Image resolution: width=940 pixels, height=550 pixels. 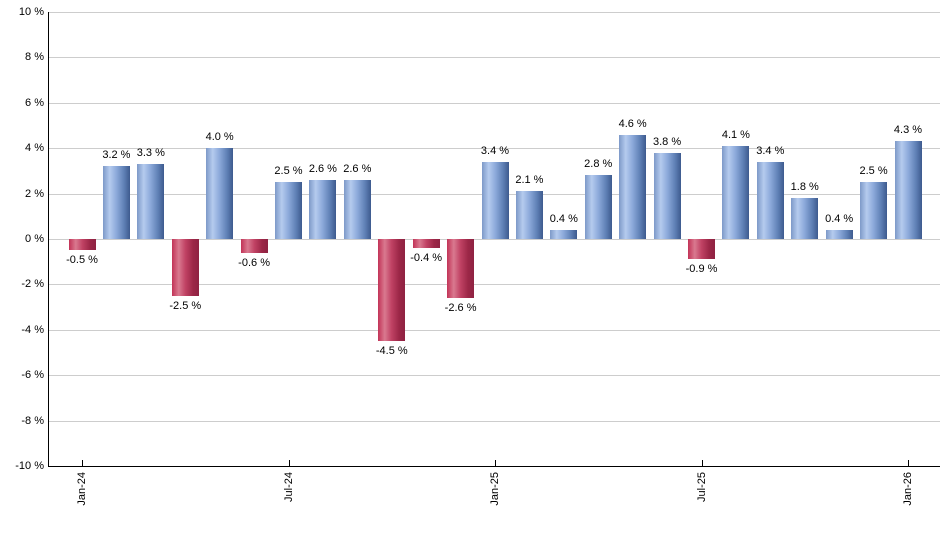 I want to click on y-axis-tick-label: 10 %, so click(x=31, y=12).